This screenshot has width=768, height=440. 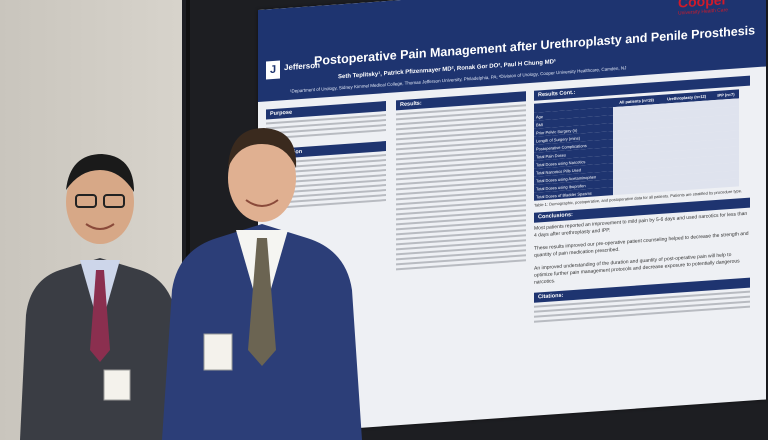 I want to click on middle-column: Results:, so click(x=461, y=182).